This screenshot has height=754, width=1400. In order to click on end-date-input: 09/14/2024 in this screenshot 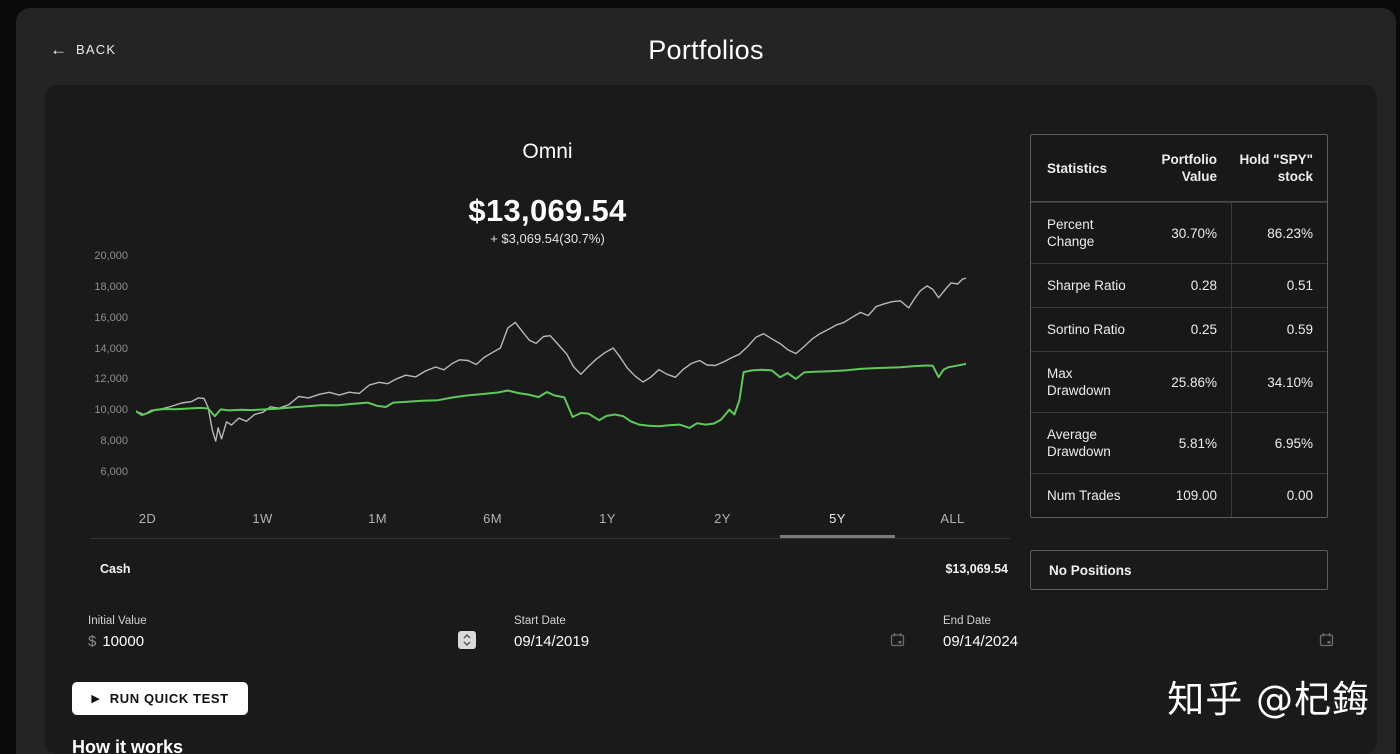, I will do `click(981, 641)`.